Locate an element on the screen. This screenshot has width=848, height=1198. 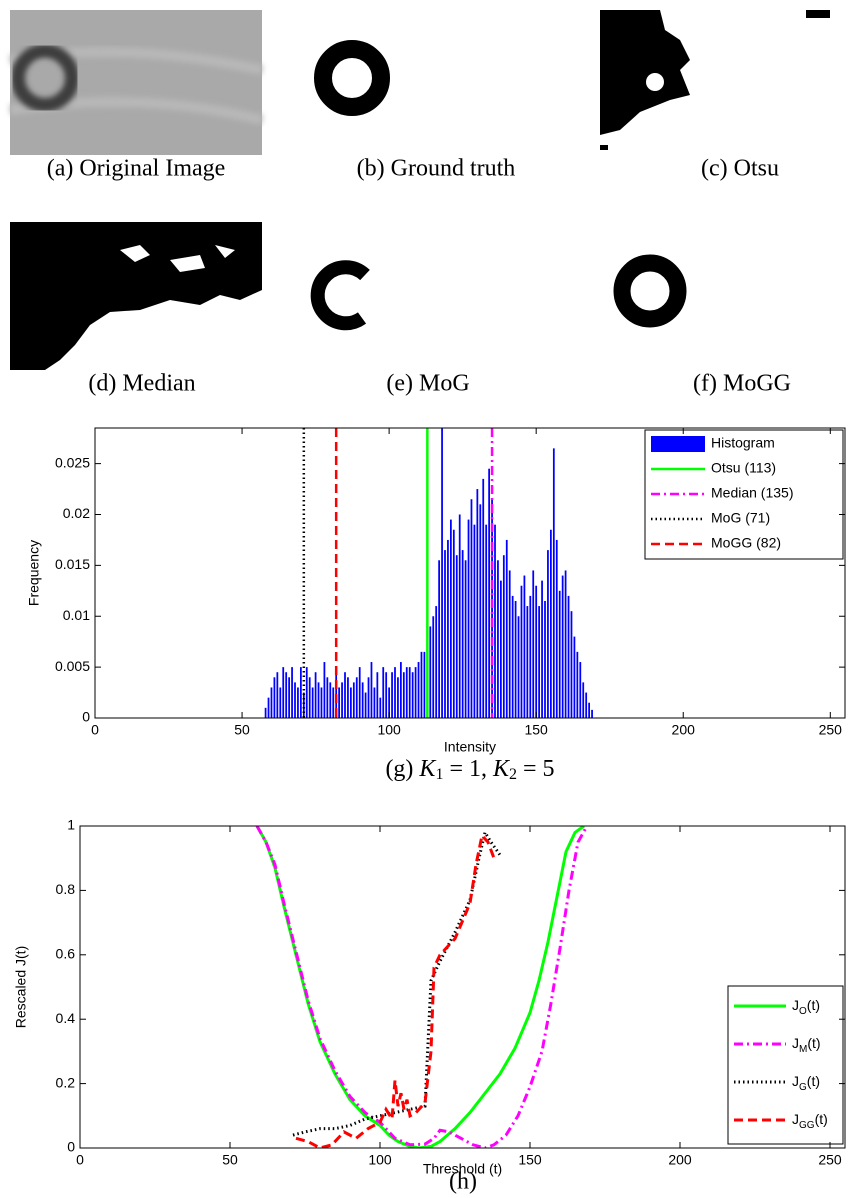
caption-part: (g) is located at coordinates (402, 769).